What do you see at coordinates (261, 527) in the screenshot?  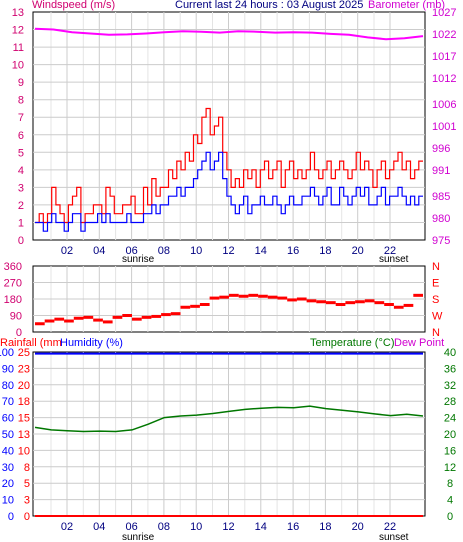 I see `x-tick-label: 14` at bounding box center [261, 527].